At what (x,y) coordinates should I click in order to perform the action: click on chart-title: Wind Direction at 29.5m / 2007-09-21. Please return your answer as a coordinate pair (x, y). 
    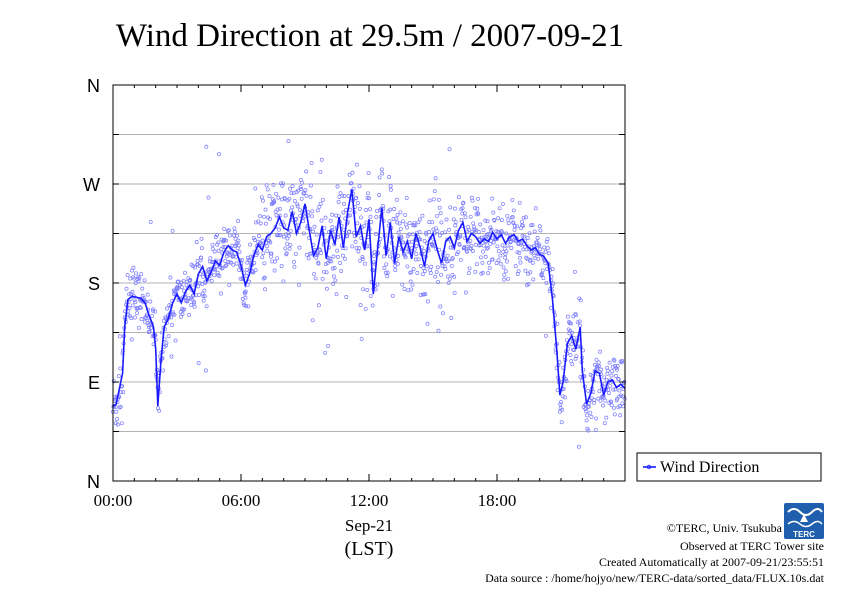
    Looking at the image, I should click on (370, 36).